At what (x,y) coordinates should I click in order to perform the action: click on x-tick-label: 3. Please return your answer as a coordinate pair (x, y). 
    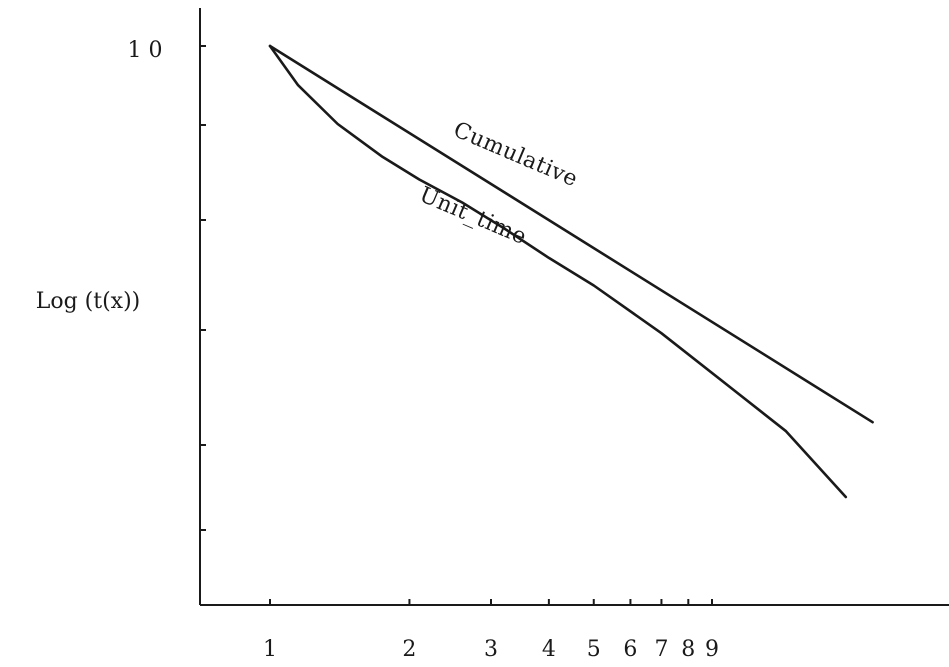
    Looking at the image, I should click on (491, 649).